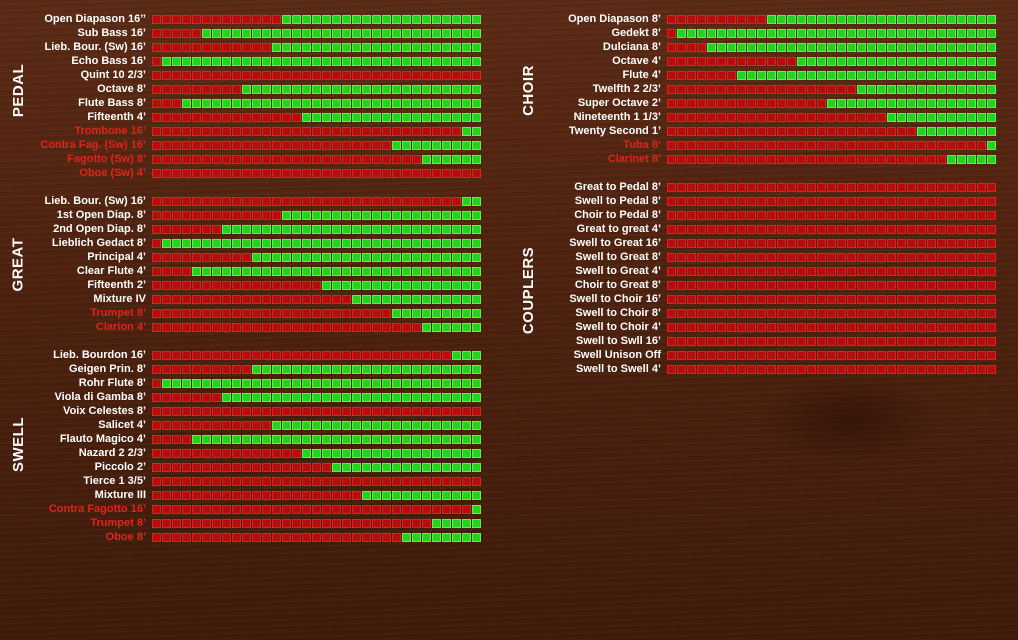  I want to click on stop-row: Oboe 8’, so click(241, 537).